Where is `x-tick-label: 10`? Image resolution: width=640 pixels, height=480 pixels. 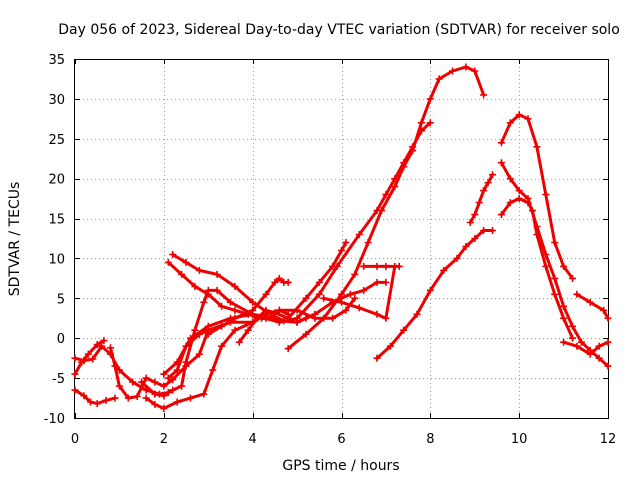
x-tick-label: 10 is located at coordinates (519, 439).